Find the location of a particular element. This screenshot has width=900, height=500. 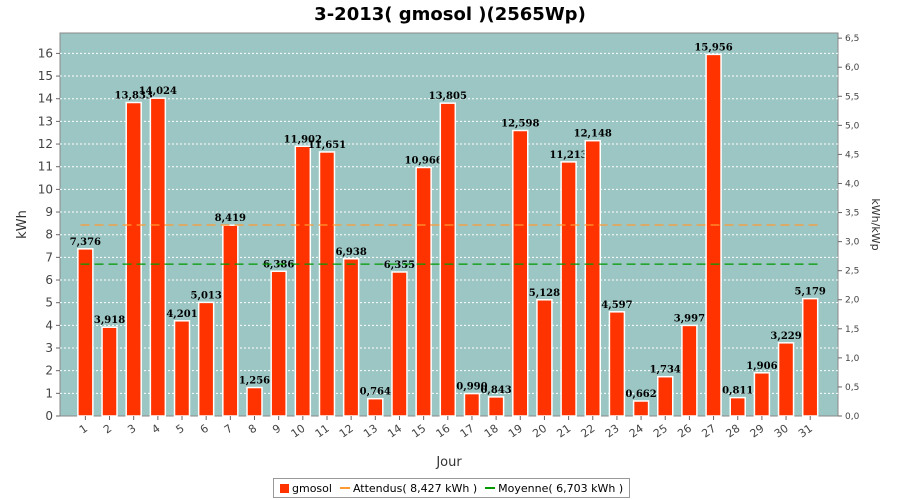

y2-tick-label: 3,5 is located at coordinates (852, 214).